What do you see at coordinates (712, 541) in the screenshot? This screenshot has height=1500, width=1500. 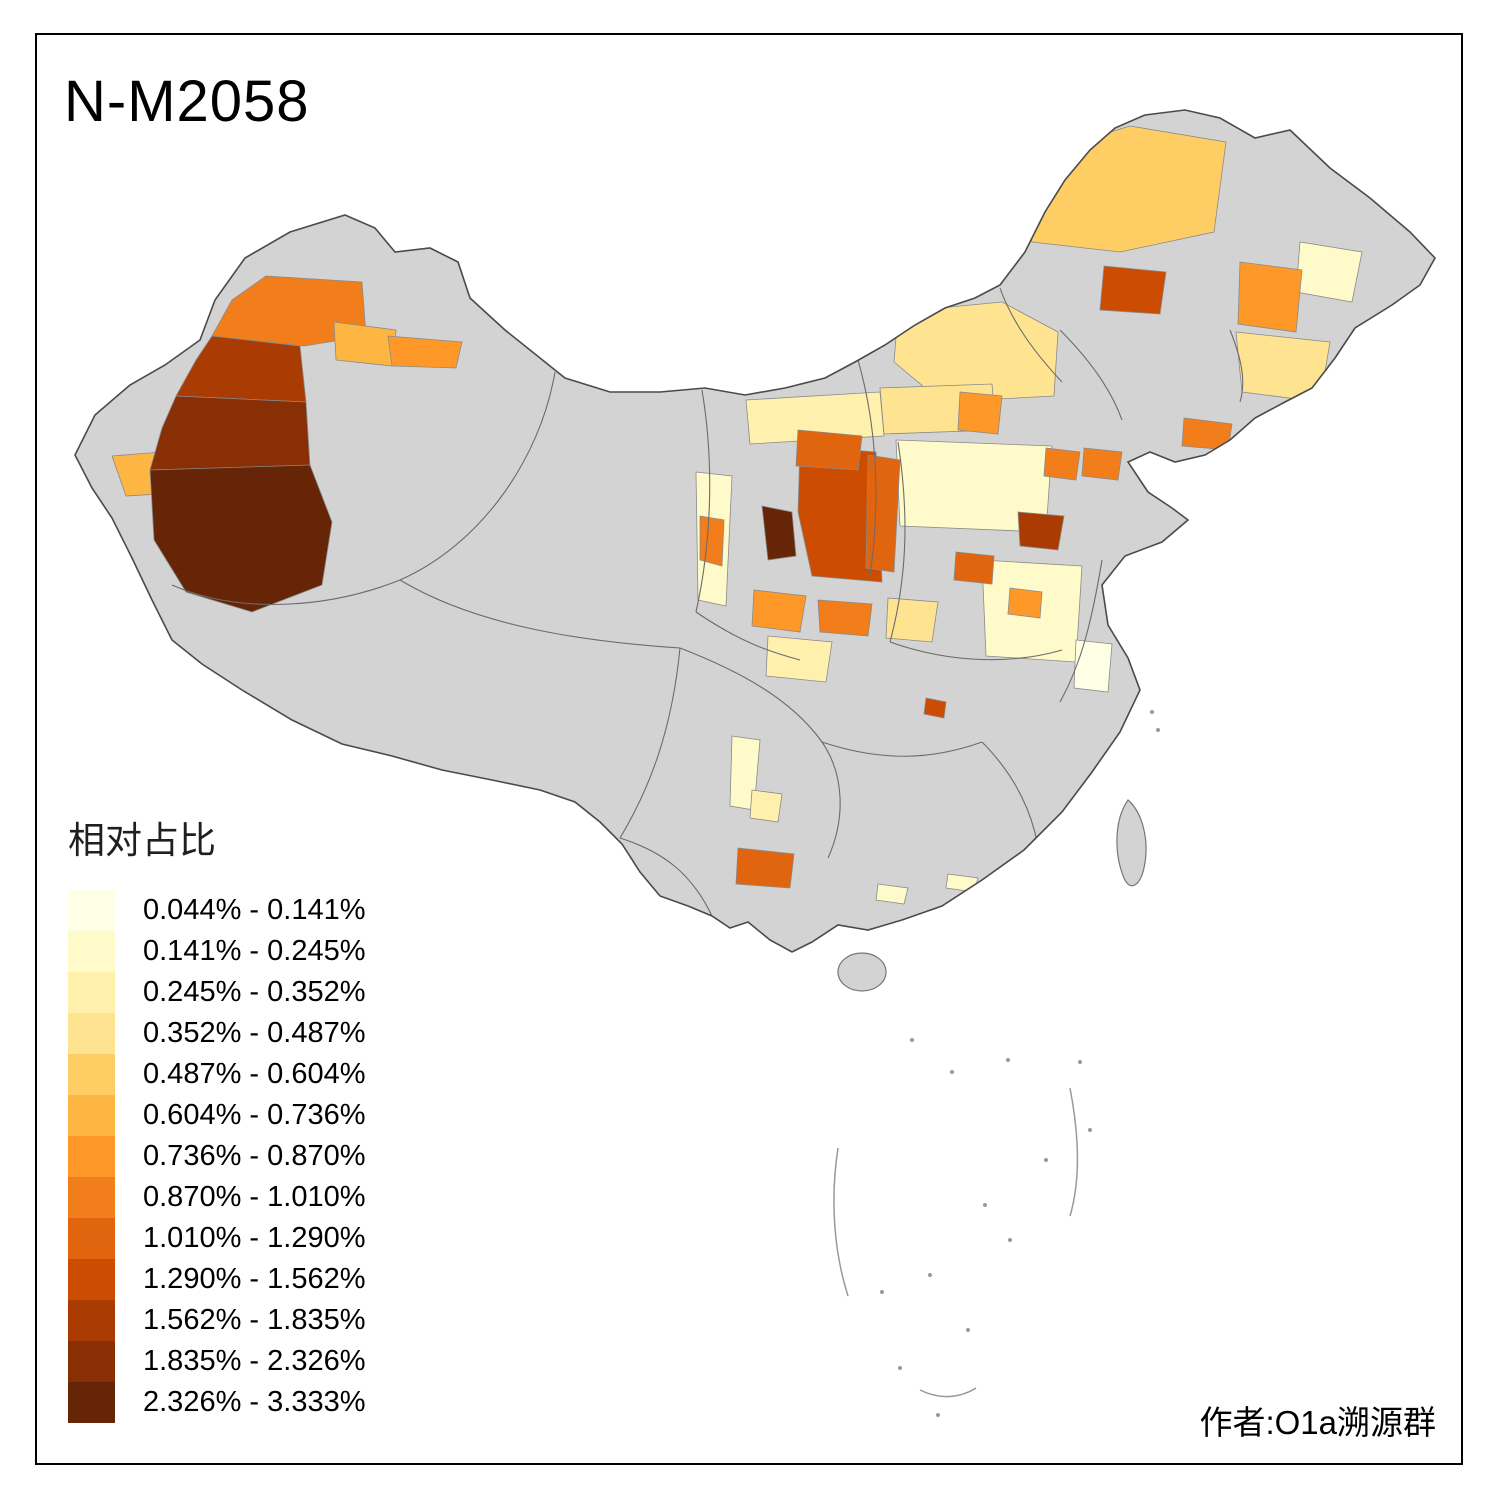 I see `map-region-wuwei` at bounding box center [712, 541].